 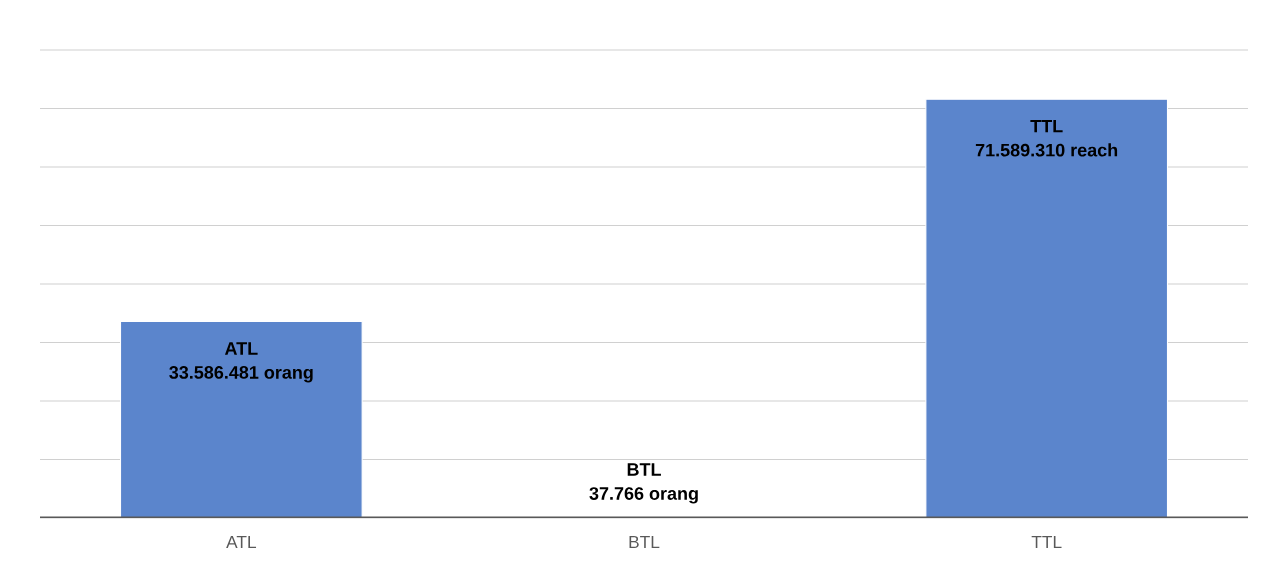 What do you see at coordinates (1046, 542) in the screenshot?
I see `x-tick-label: TTL` at bounding box center [1046, 542].